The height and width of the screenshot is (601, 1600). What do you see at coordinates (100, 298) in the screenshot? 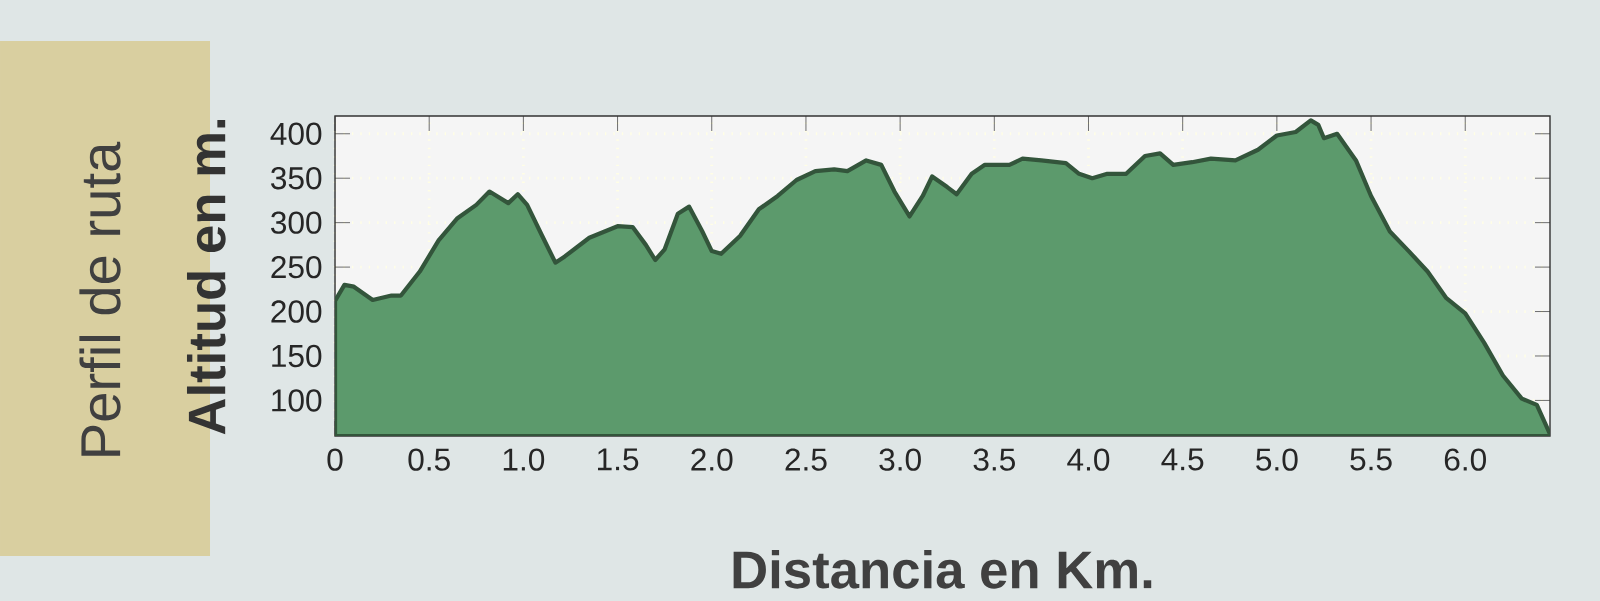
I see `text: Perfil de ruta` at bounding box center [100, 298].